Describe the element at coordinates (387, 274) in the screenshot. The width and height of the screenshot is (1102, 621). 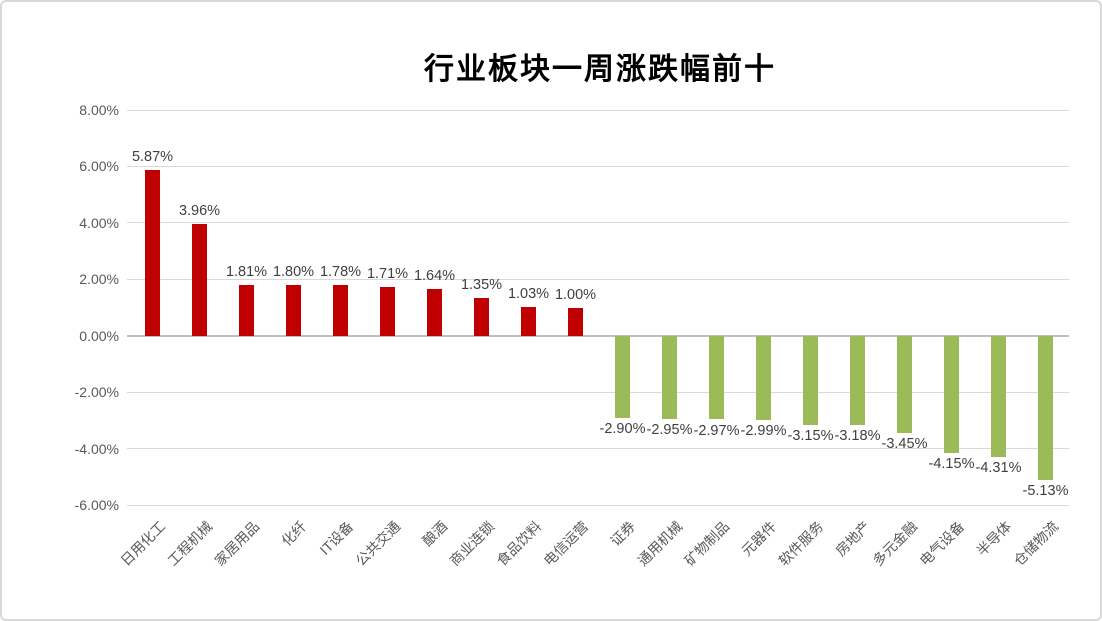
I see `data-label-公共交通: 1.71%` at that location.